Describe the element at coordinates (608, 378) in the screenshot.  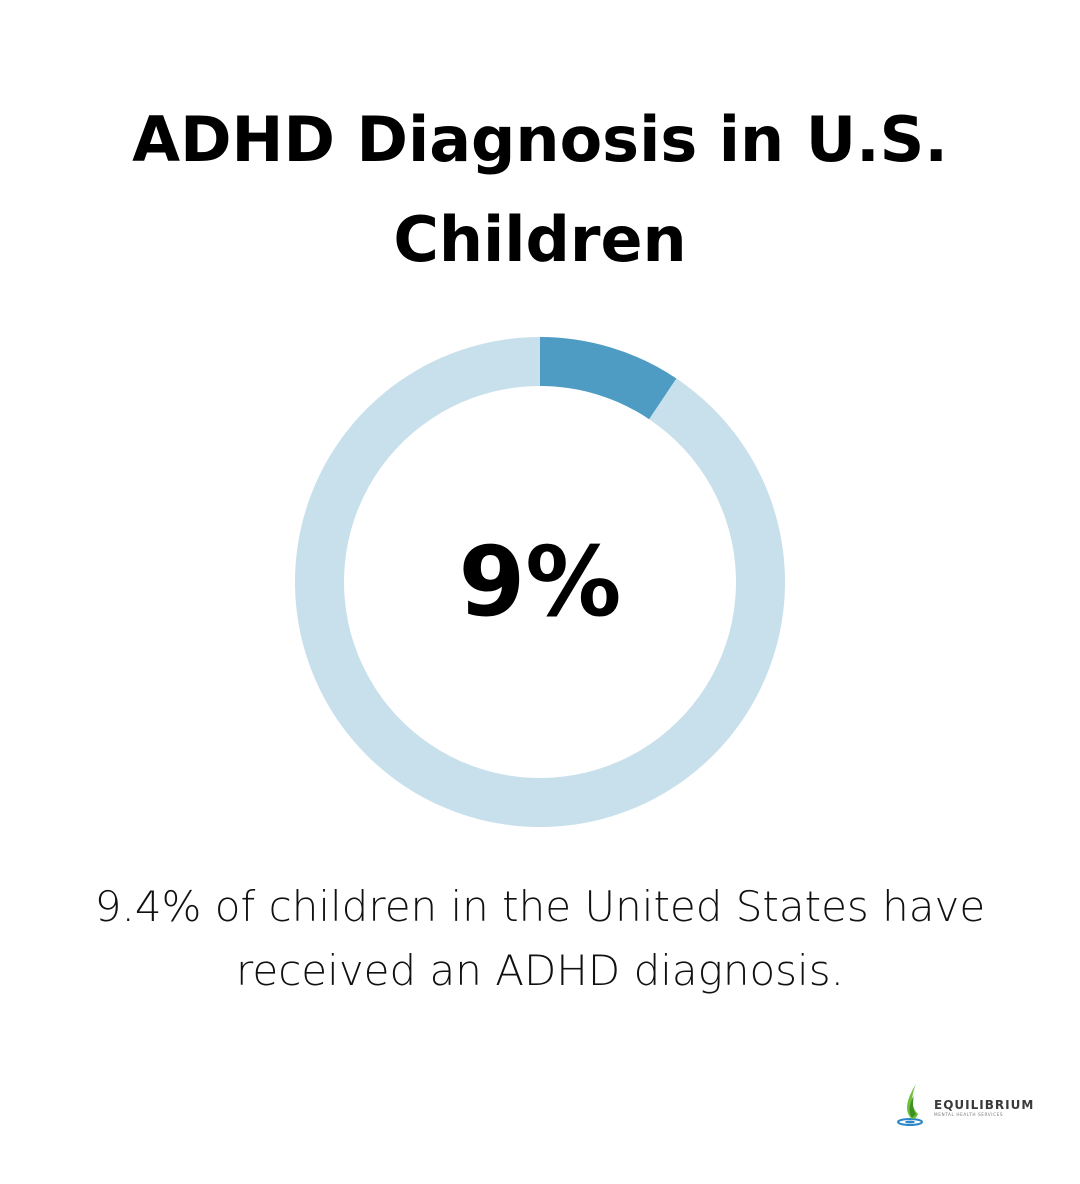
I see `donut-slice-highlight` at that location.